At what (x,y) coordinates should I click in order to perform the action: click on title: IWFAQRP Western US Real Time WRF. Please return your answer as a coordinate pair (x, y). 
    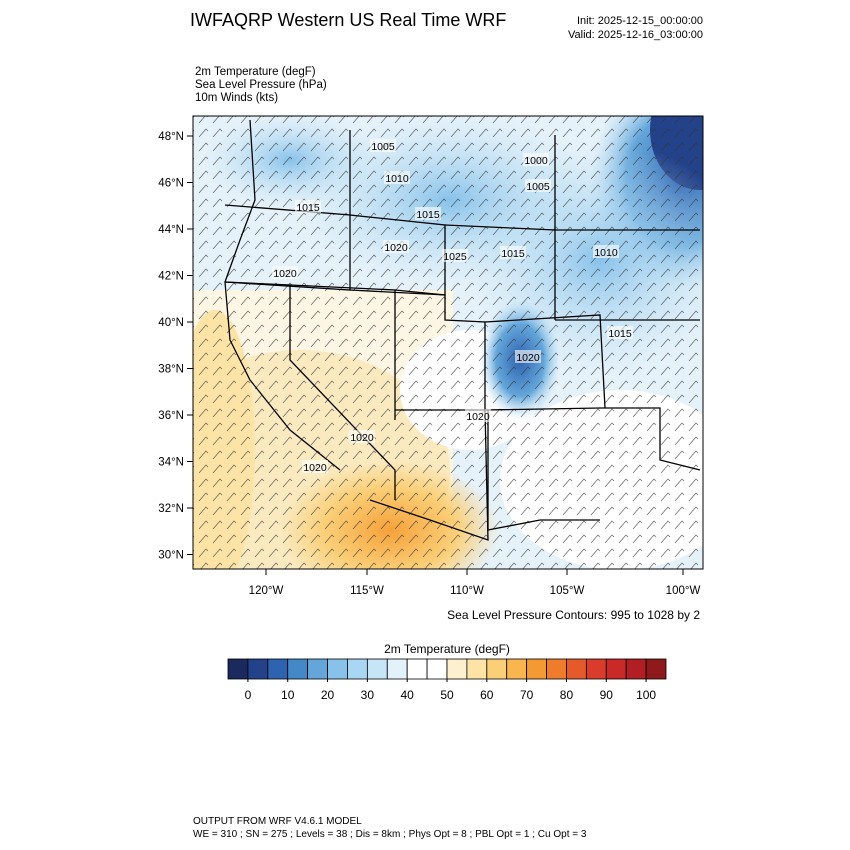
    Looking at the image, I should click on (348, 20).